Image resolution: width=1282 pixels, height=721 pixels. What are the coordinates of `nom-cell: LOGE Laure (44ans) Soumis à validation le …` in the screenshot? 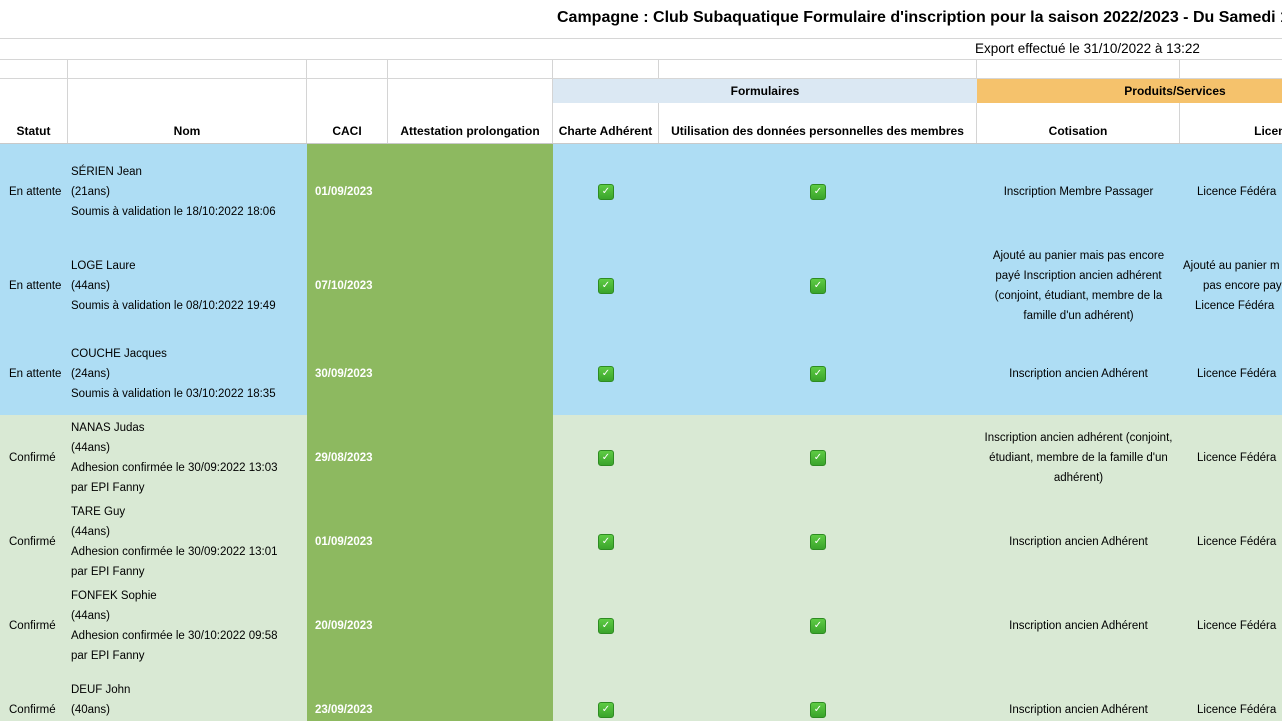 It's located at (187, 286).